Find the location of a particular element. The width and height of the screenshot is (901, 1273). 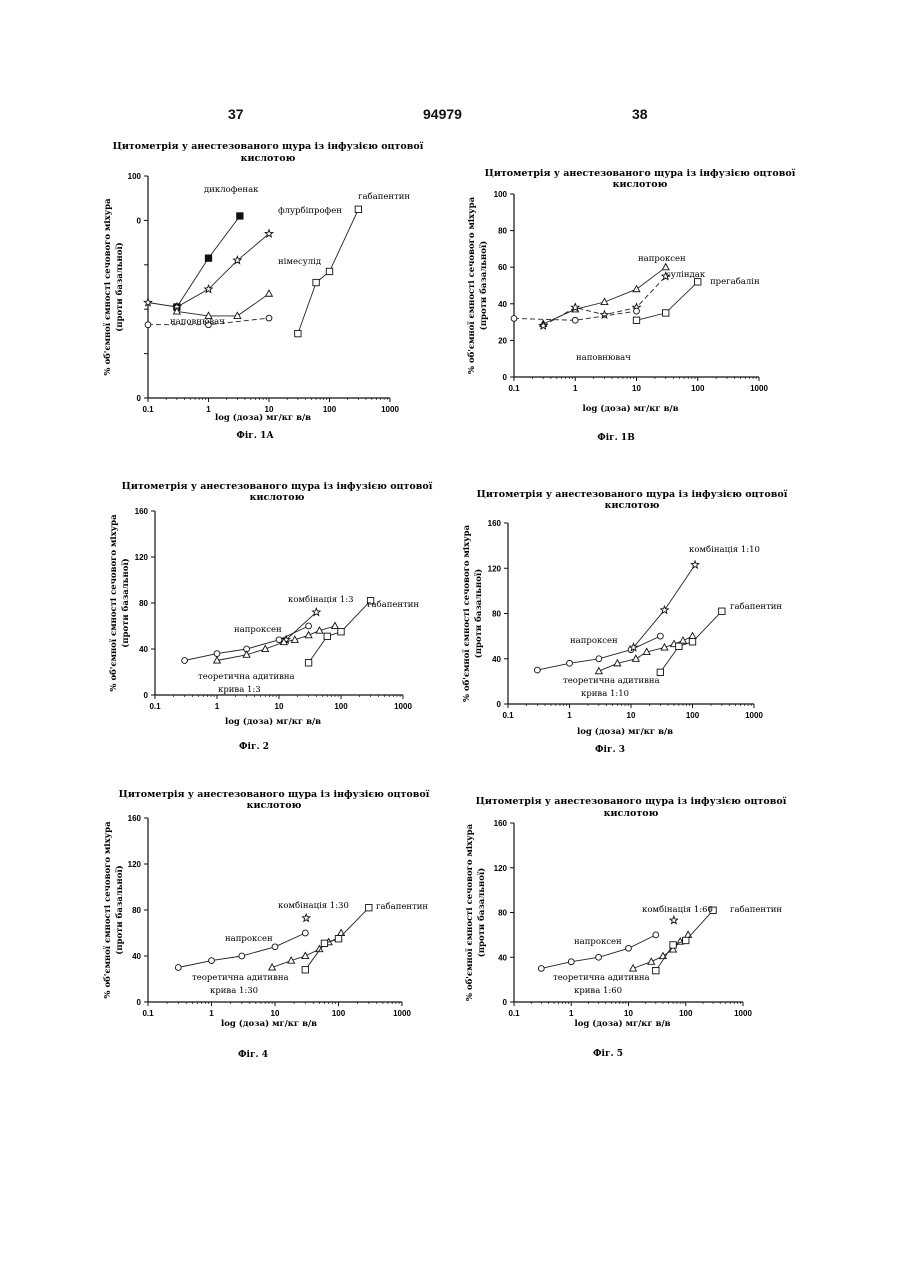

figure-caption: Фіг. 2 is located at coordinates (254, 747).